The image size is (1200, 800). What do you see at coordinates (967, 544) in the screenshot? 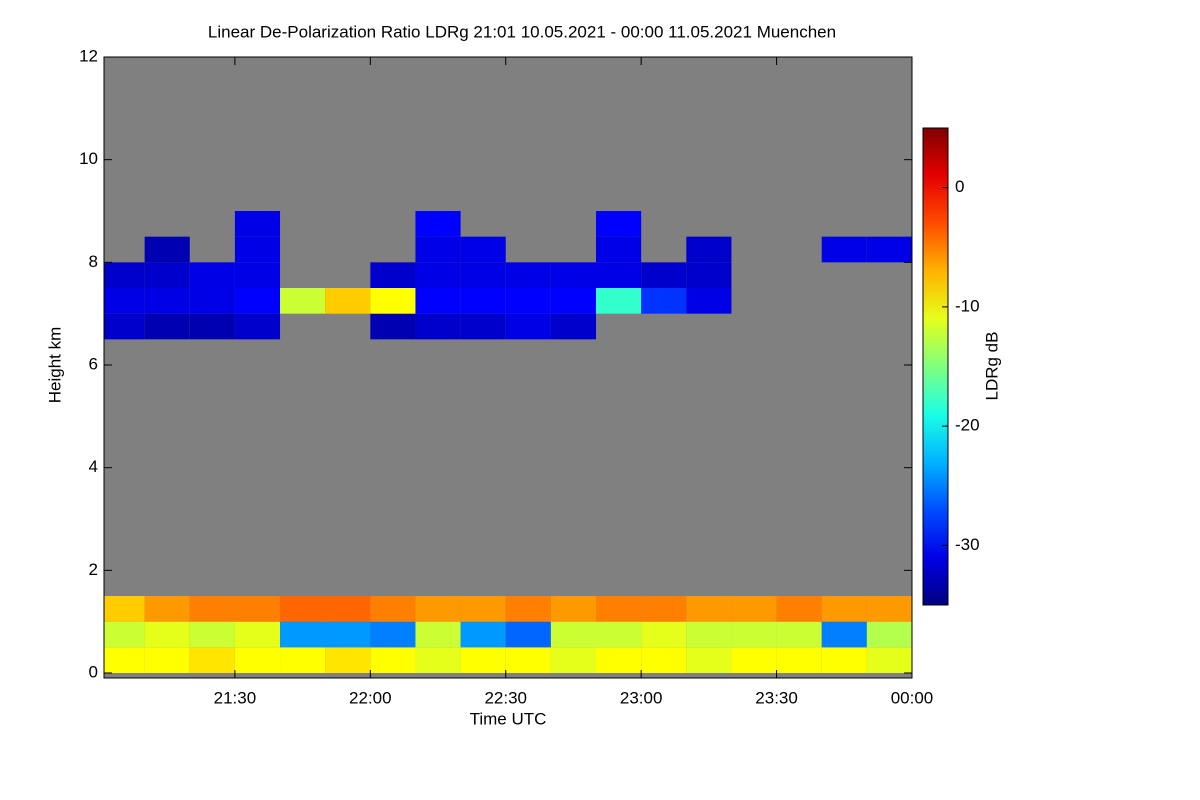
I see `colorbar-tick-label: -30` at bounding box center [967, 544].